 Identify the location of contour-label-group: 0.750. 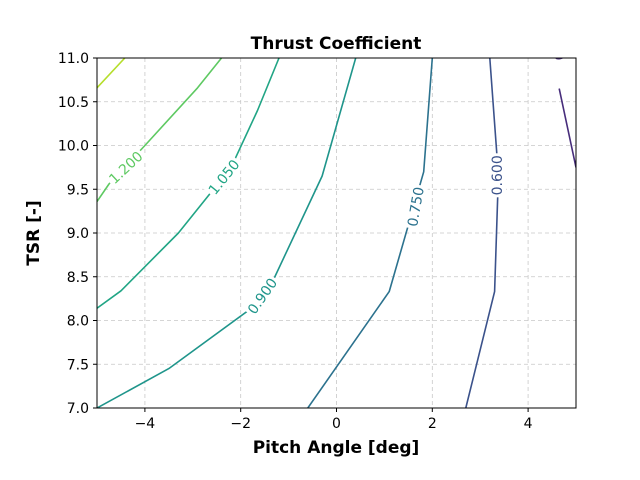
(415, 206).